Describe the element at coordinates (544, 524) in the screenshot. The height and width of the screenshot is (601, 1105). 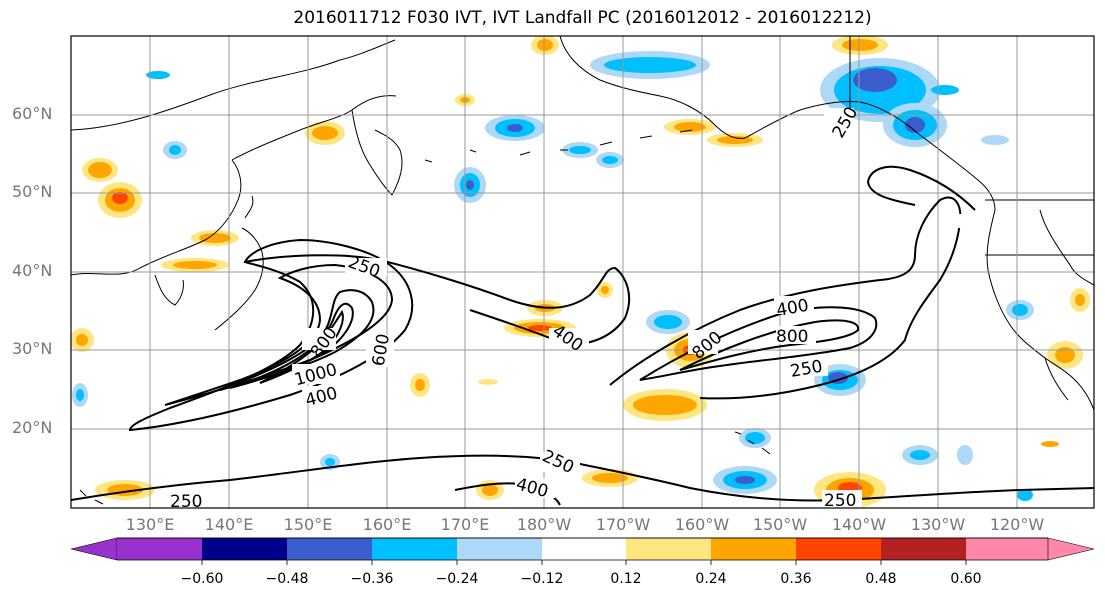
I see `longitude-label: 180°W` at that location.